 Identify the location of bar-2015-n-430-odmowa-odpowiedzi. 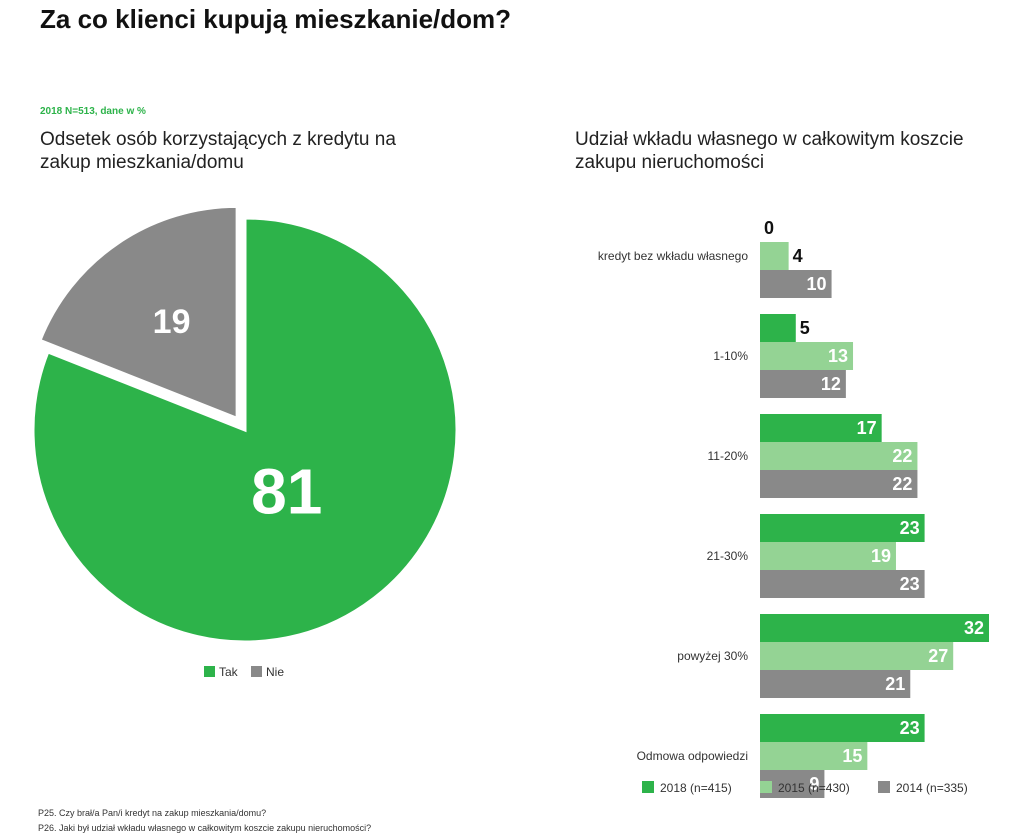
(814, 756).